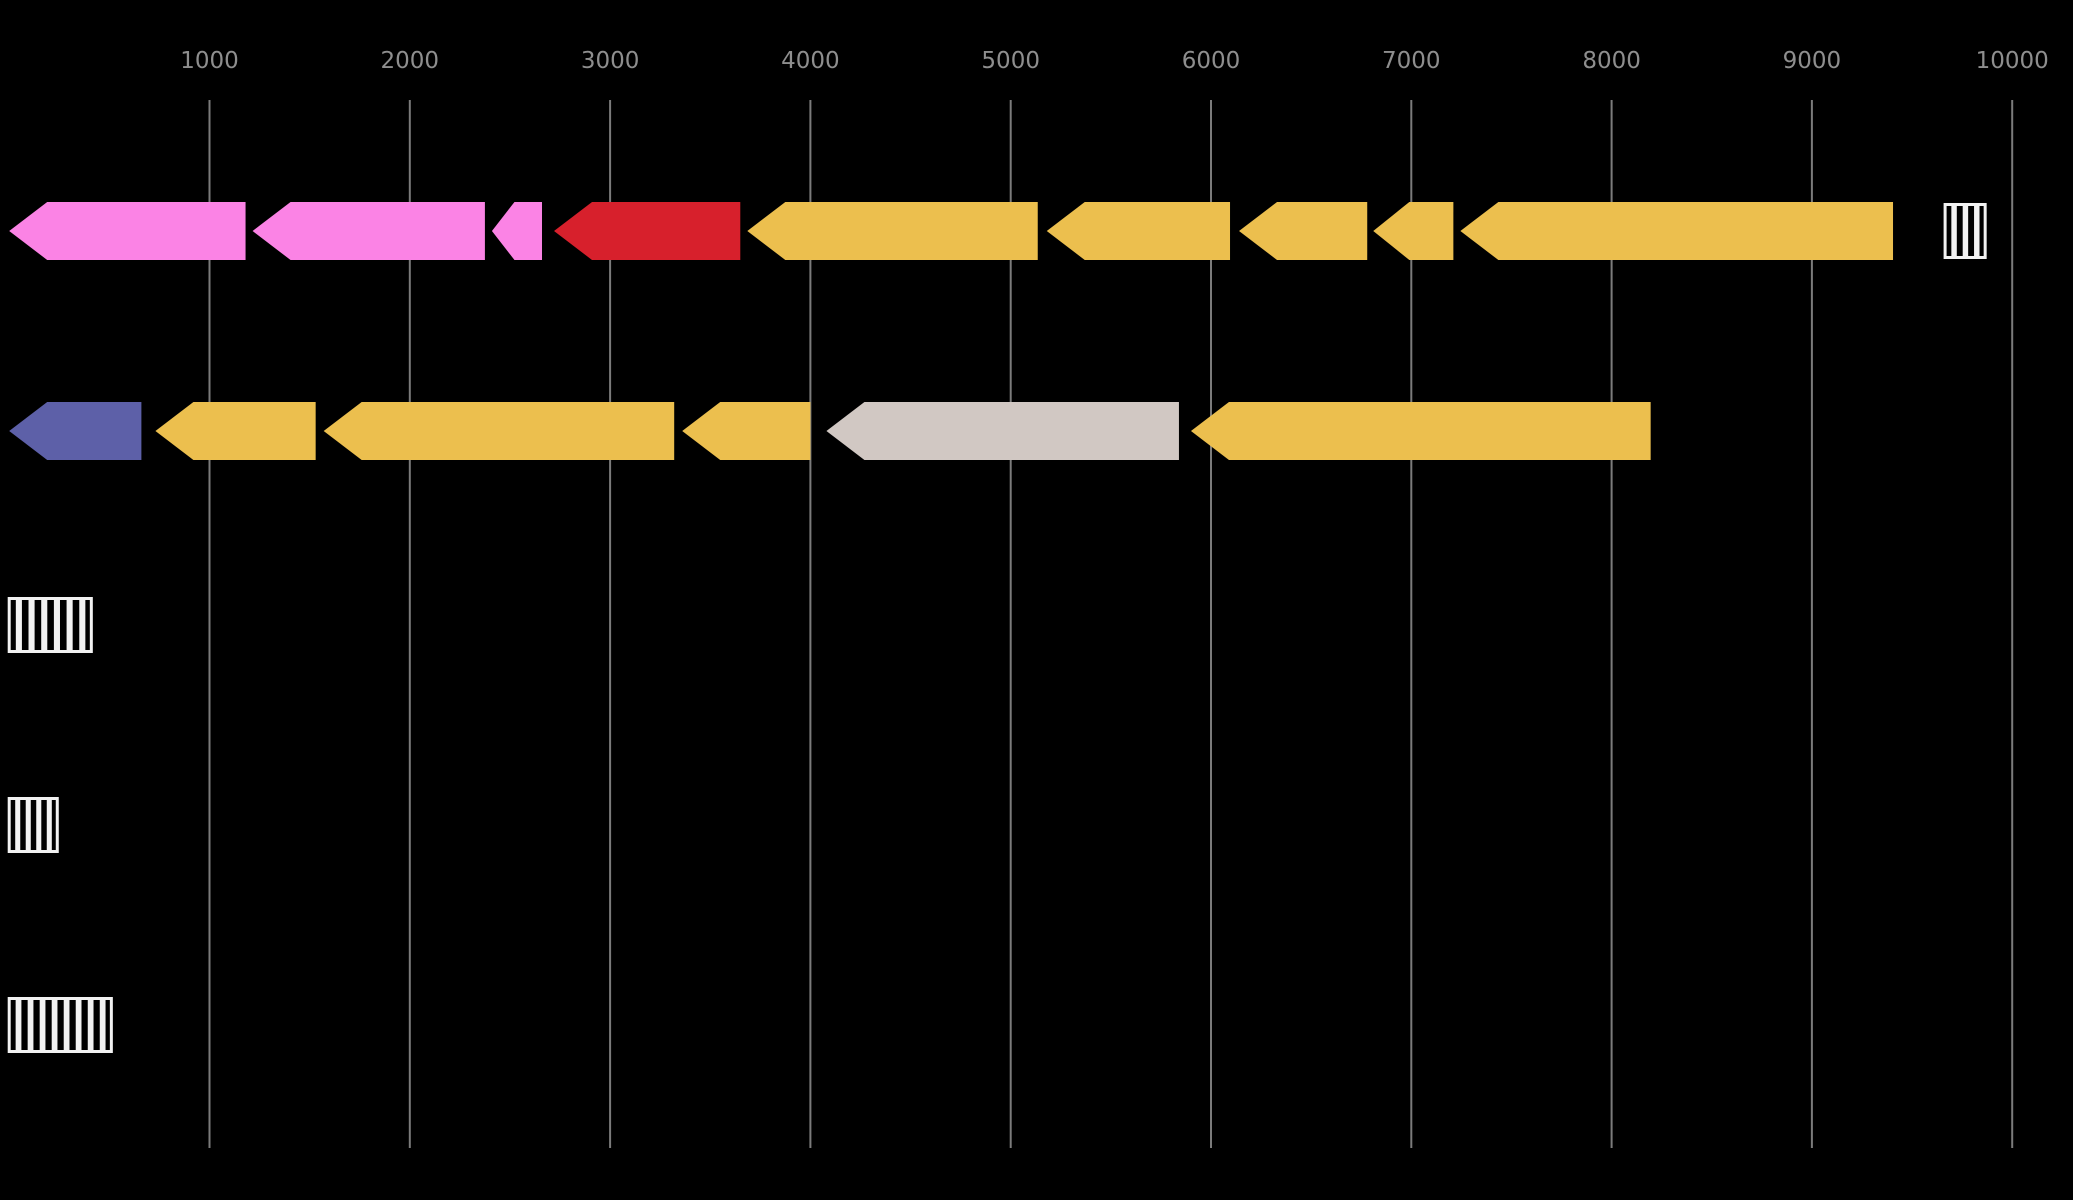 The width and height of the screenshot is (2073, 1200). Describe the element at coordinates (1002, 431) in the screenshot. I see `gene-arrow-gray` at that location.